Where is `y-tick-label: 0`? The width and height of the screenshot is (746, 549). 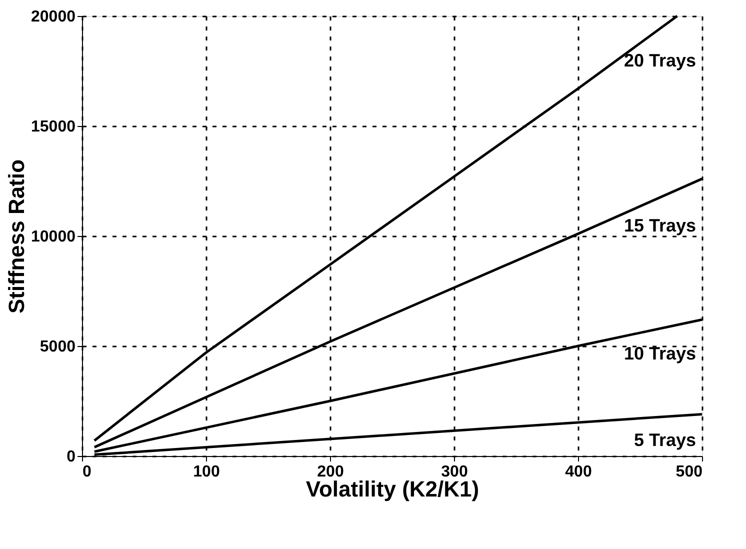 y-tick-label: 0 is located at coordinates (71, 457).